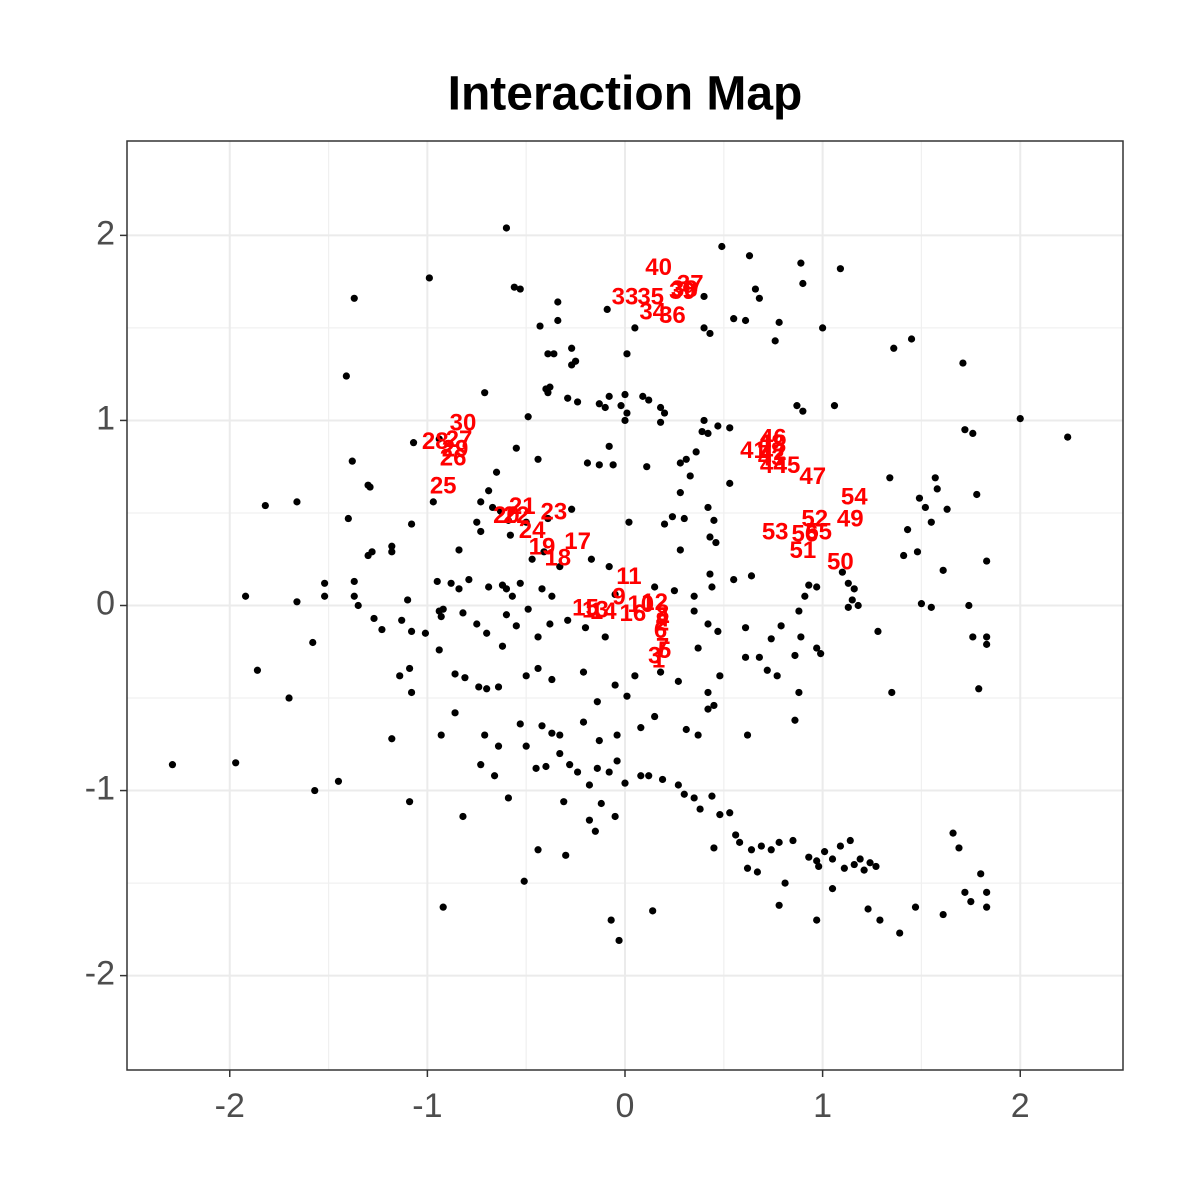 This screenshot has height=1200, width=1200. I want to click on point-label: 38, so click(684, 289).